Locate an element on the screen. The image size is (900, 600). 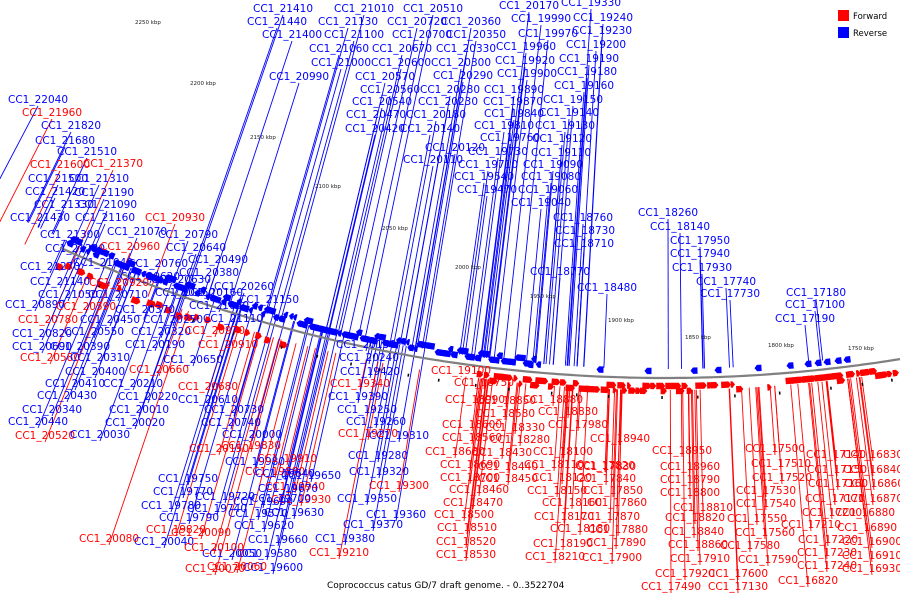
gene-label: CC1_19320 is located at coordinates (379, 472).